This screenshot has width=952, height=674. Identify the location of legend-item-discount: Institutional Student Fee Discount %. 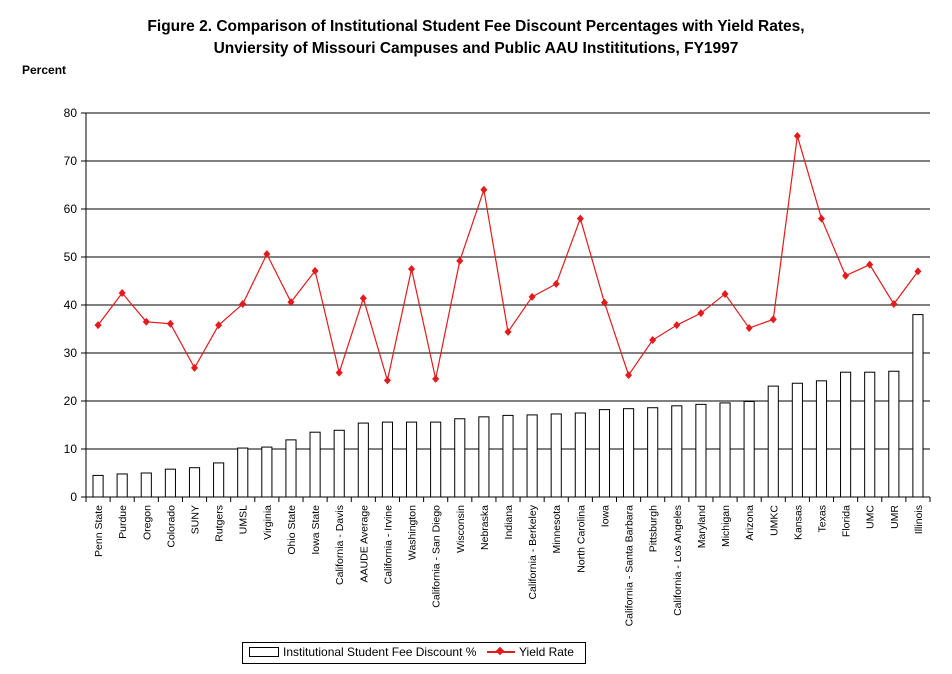
(362, 652).